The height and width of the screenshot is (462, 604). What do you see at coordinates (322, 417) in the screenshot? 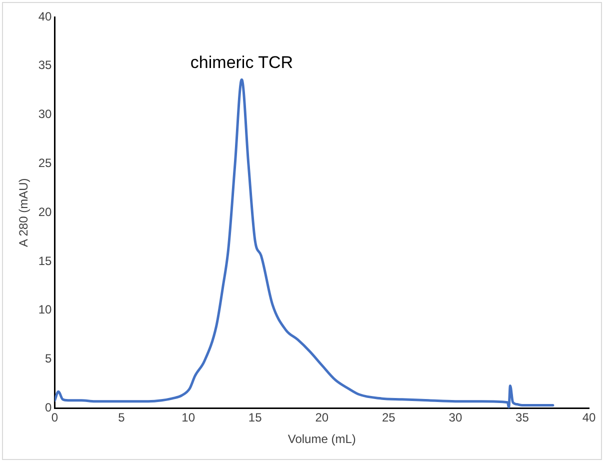
I see `x-tick-label: 20` at bounding box center [322, 417].